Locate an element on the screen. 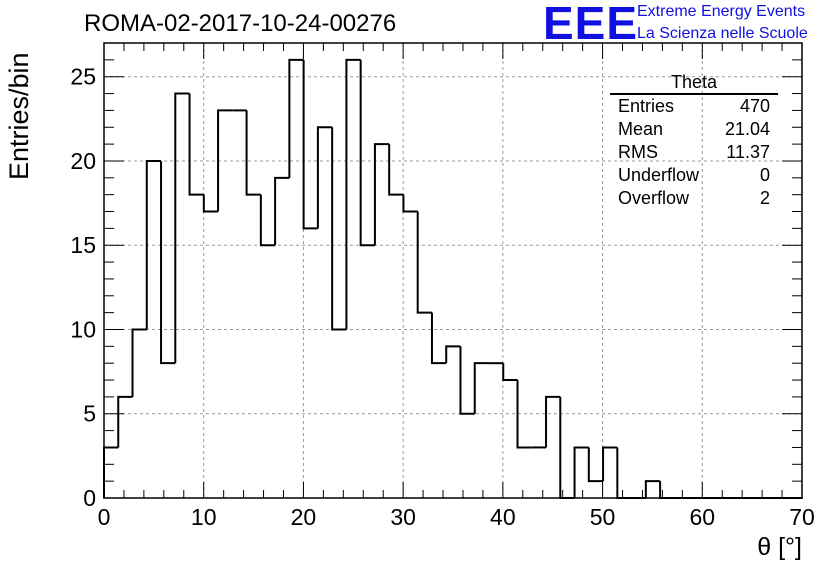  stats-row: RMS 11.37 is located at coordinates (694, 152).